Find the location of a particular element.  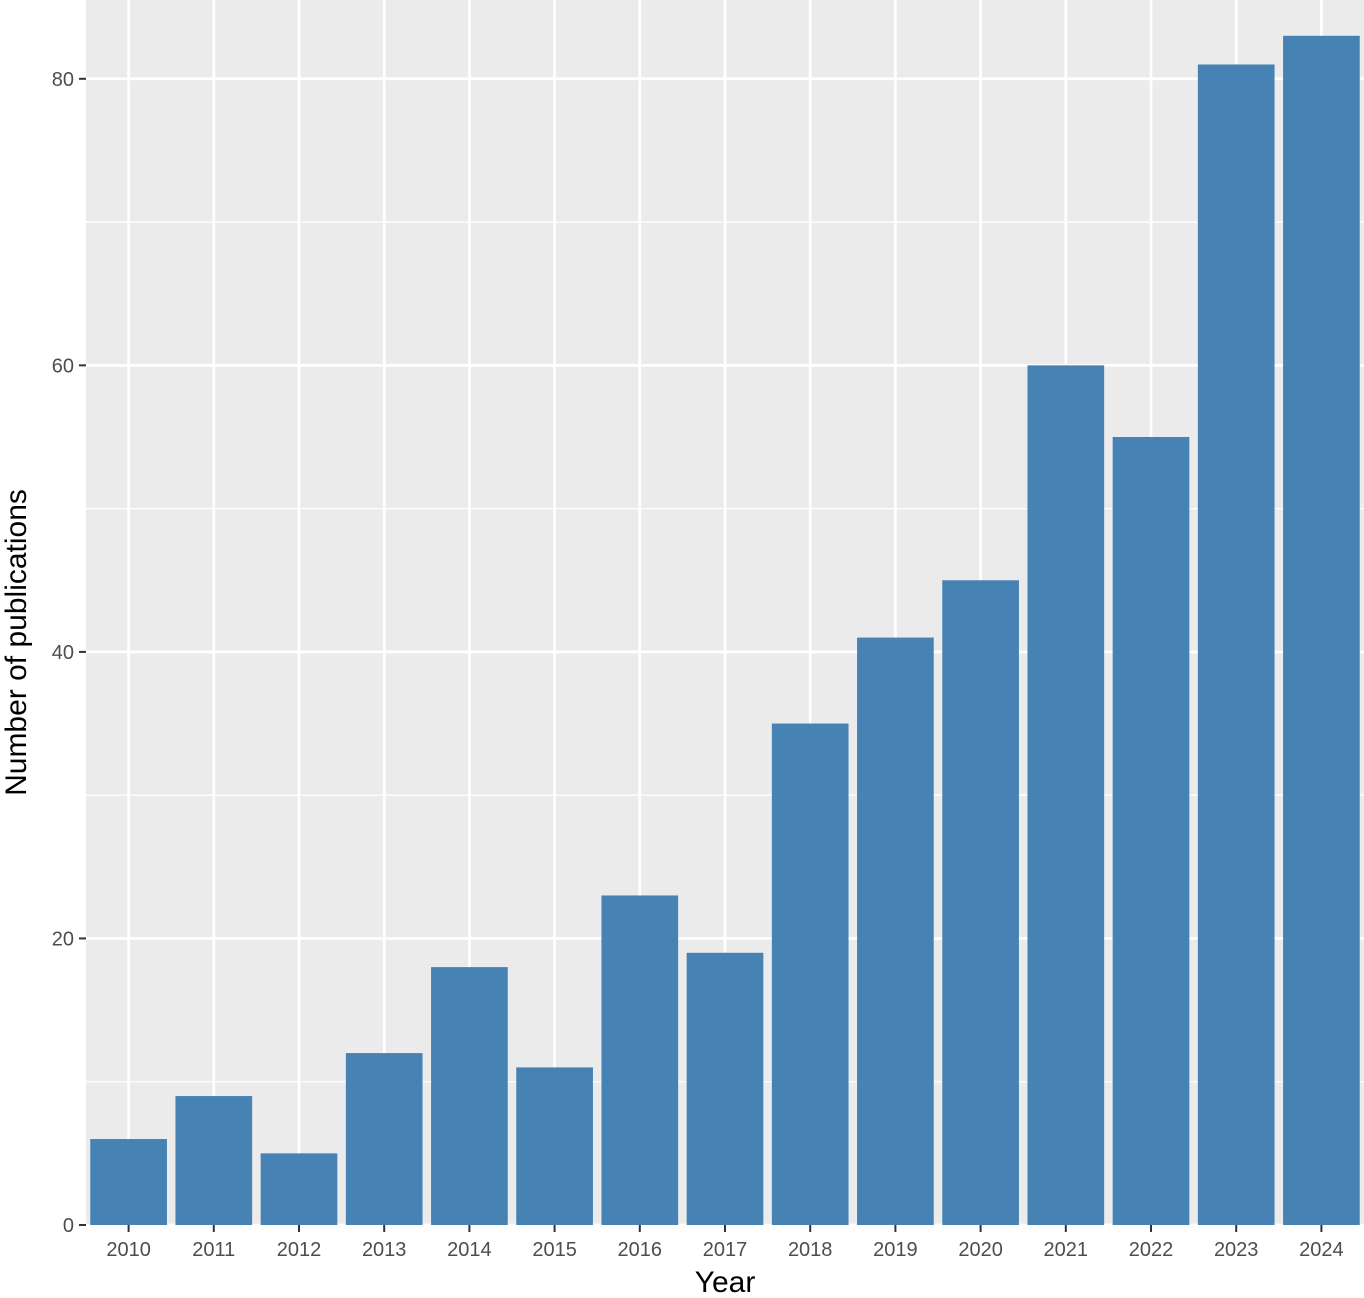

y-tick-label: 40 is located at coordinates (63, 653).